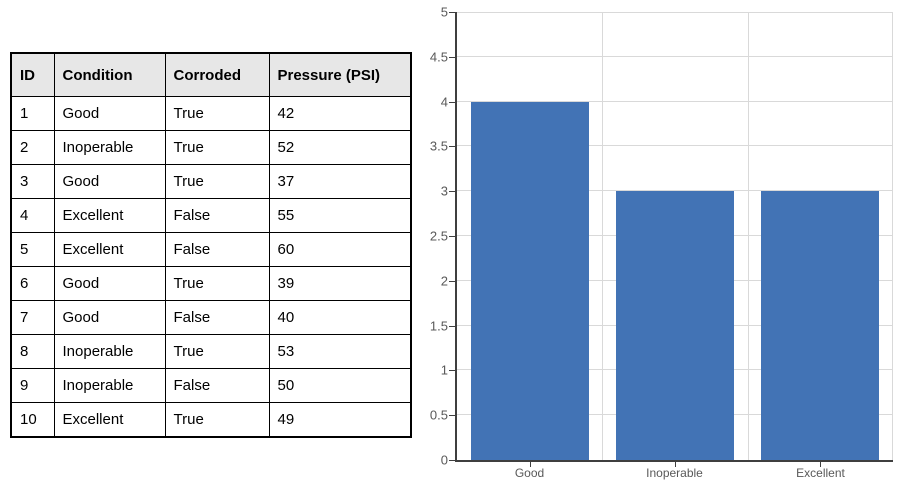  Describe the element at coordinates (340, 74) in the screenshot. I see `column-header: Pressure (PSI)` at that location.